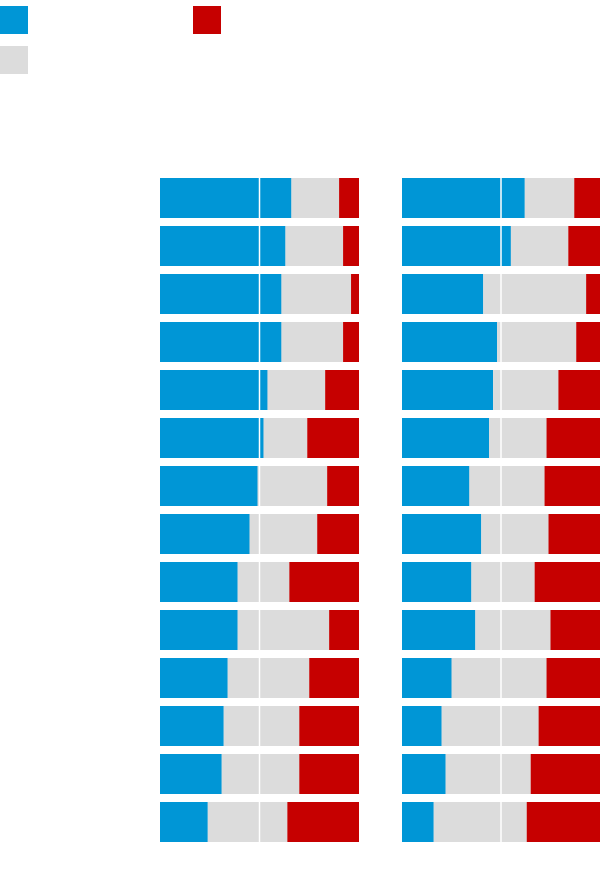 Image resolution: width=600 pixels, height=886 pixels. I want to click on bar-segment-gray-p1-r5, so click(296, 390).